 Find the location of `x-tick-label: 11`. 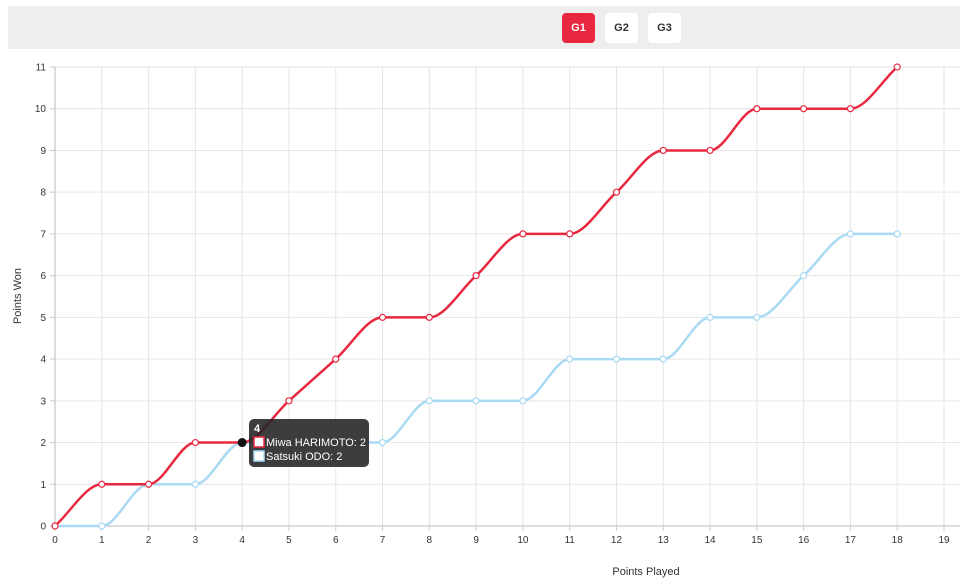

x-tick-label: 11 is located at coordinates (569, 540).